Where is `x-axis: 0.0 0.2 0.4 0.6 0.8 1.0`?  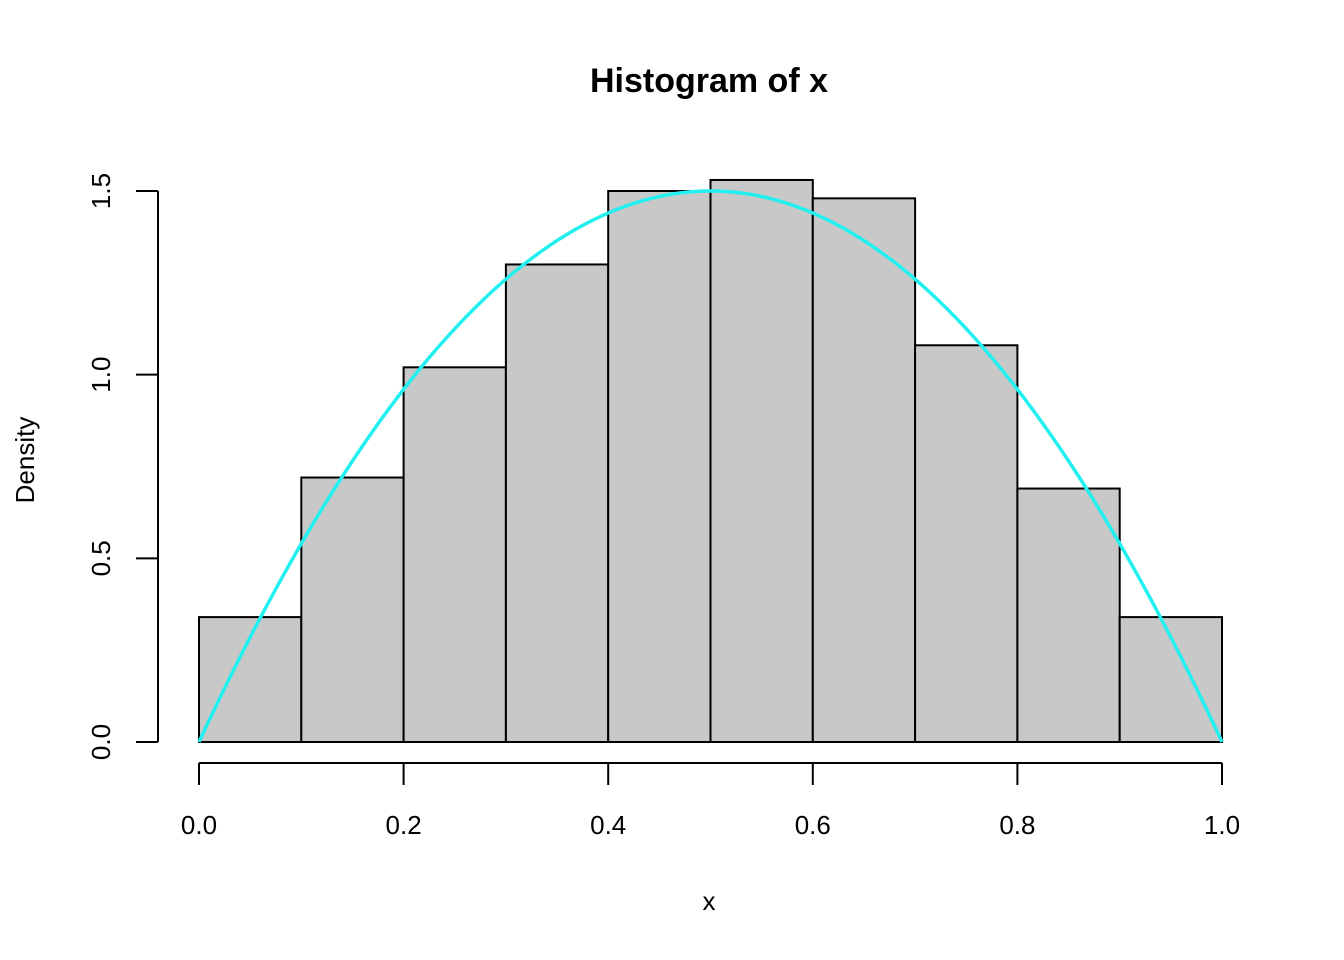
x-axis: 0.0 0.2 0.4 0.6 0.8 1.0 is located at coordinates (710, 801).